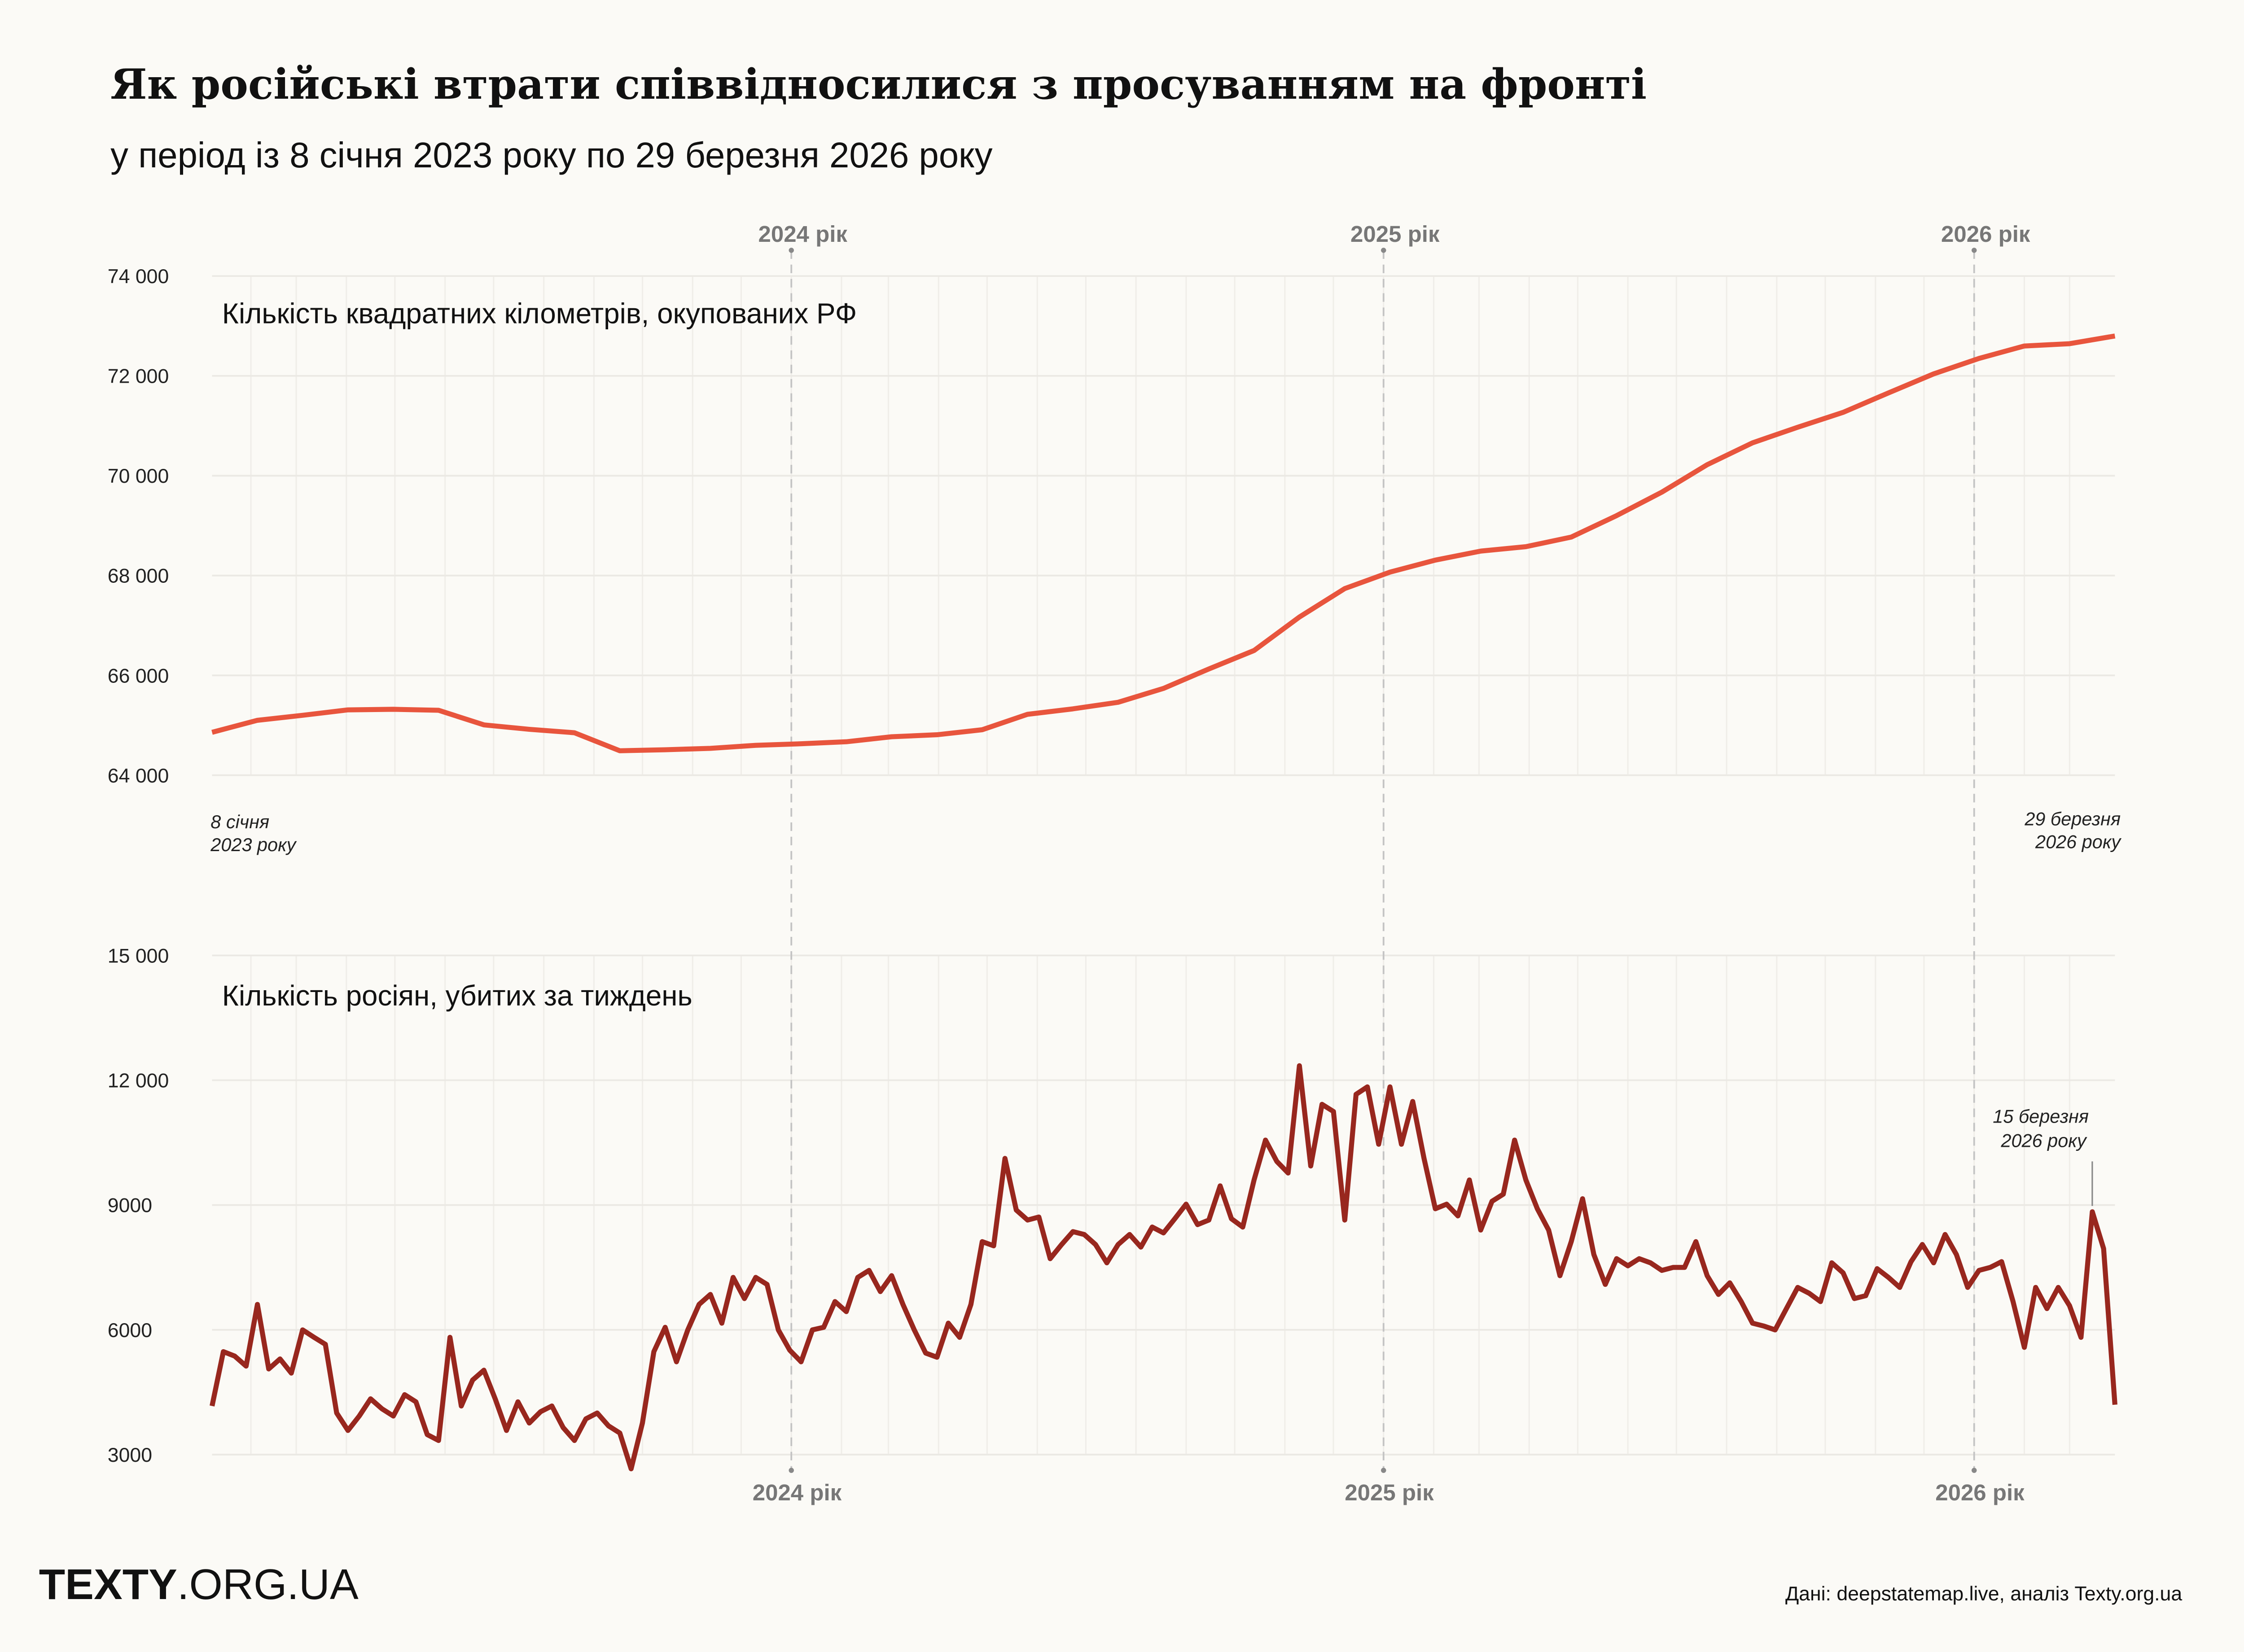 The height and width of the screenshot is (1652, 2244). What do you see at coordinates (138, 1081) in the screenshot?
I see `y-tick-label: 12 000` at bounding box center [138, 1081].